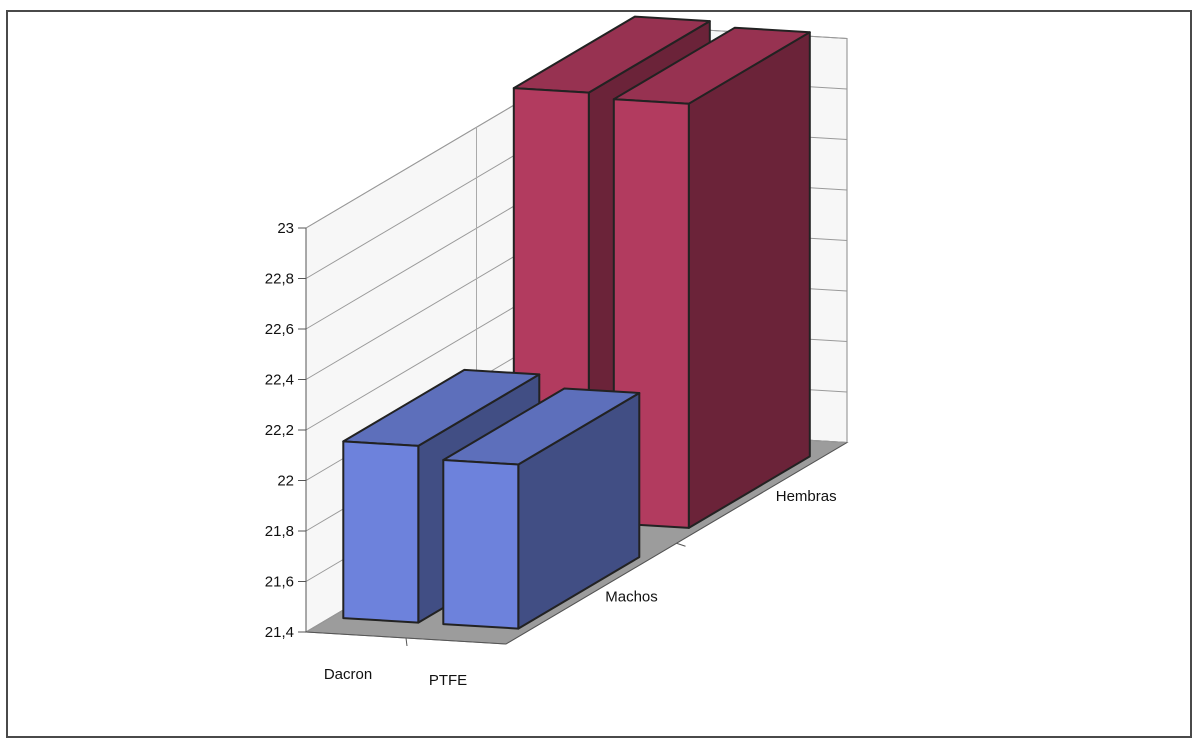 This screenshot has height=740, width=1196. I want to click on y-tick-label: 21,4, so click(279, 632).